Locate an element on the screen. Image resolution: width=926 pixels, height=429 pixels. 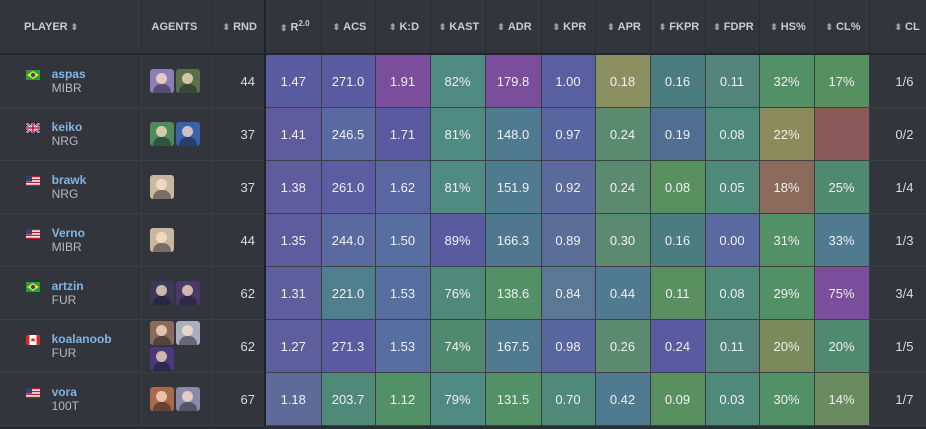
acs-cell: 271.3 is located at coordinates (348, 346).